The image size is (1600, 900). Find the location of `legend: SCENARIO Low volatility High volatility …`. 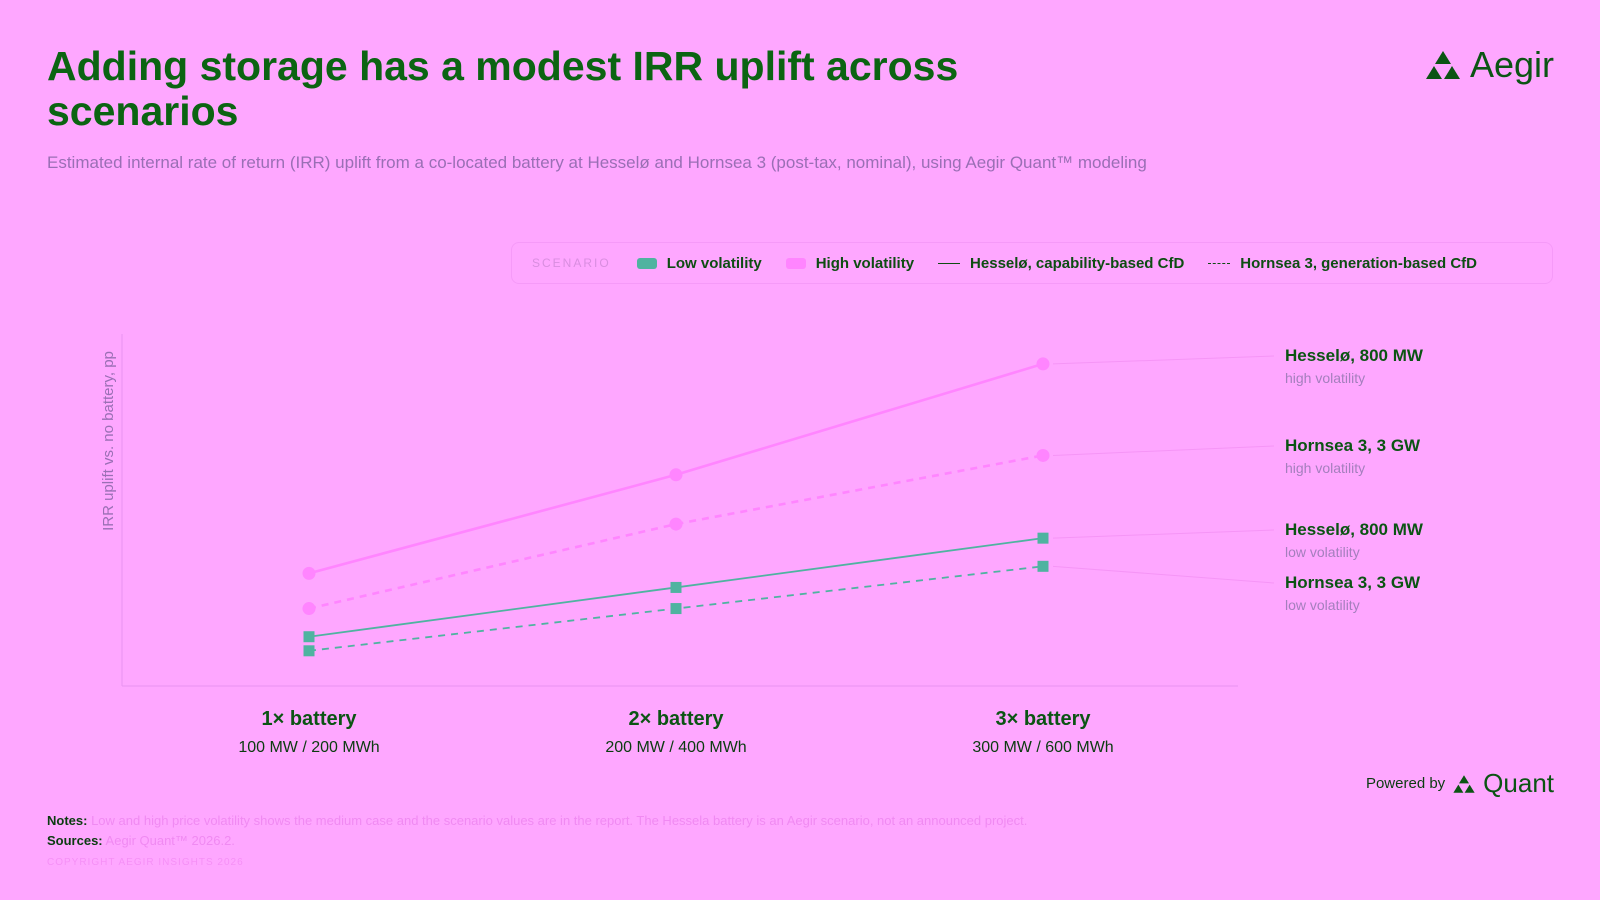

legend: SCENARIO Low volatility High volatility … is located at coordinates (1032, 263).